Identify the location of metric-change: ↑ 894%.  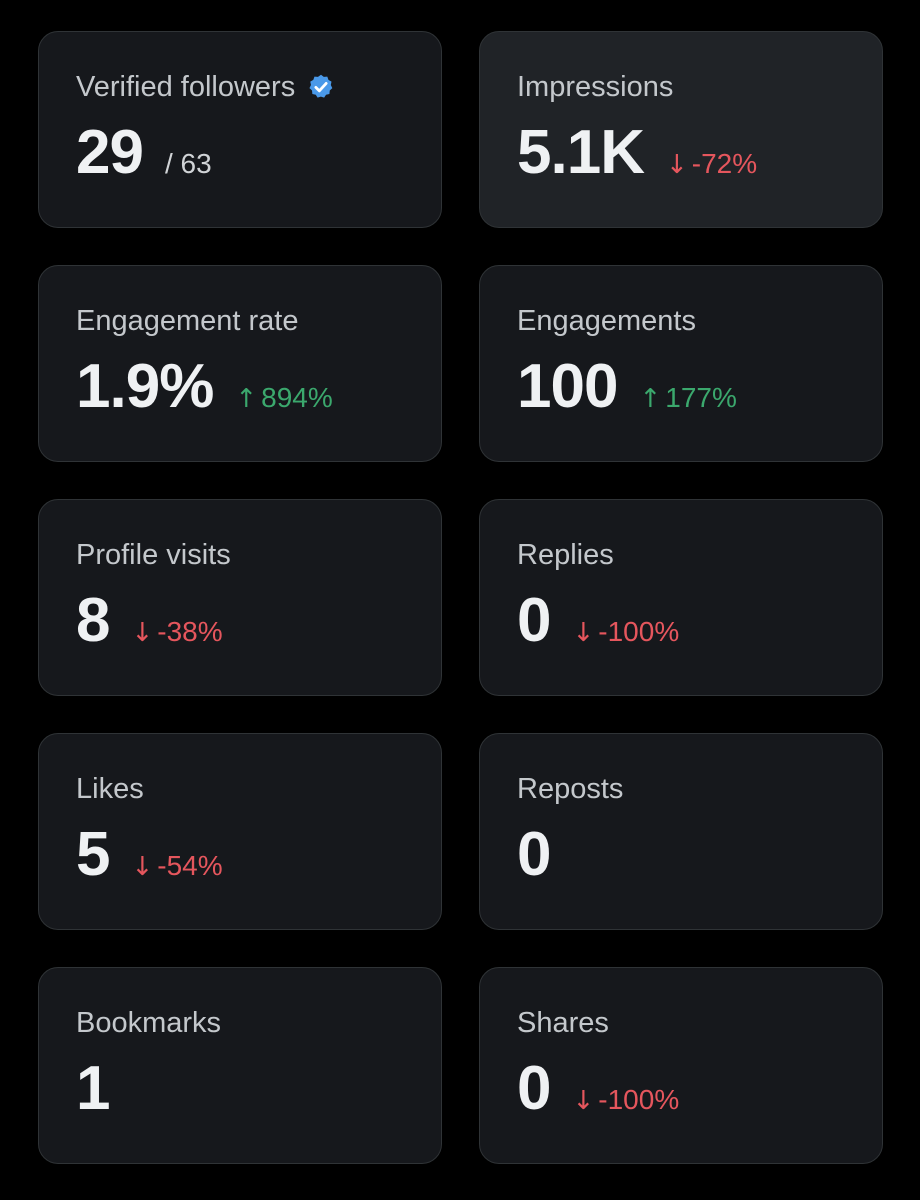
(283, 398).